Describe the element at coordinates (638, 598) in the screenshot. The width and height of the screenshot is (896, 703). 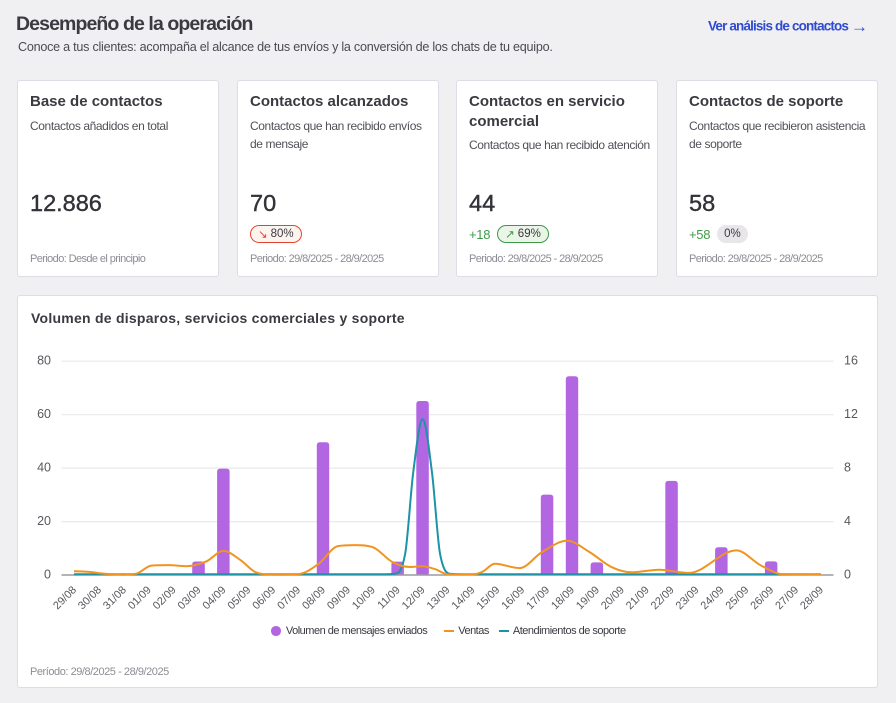
I see `svg-text: 21/09` at that location.